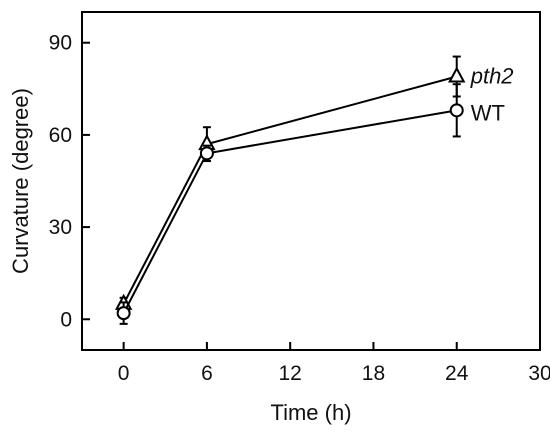  What do you see at coordinates (207, 373) in the screenshot?
I see `x-tick-label: 6` at bounding box center [207, 373].